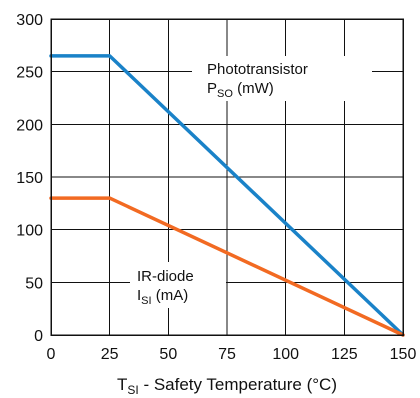  What do you see at coordinates (29, 73) in the screenshot?
I see `y-tick-label: 250` at bounding box center [29, 73].